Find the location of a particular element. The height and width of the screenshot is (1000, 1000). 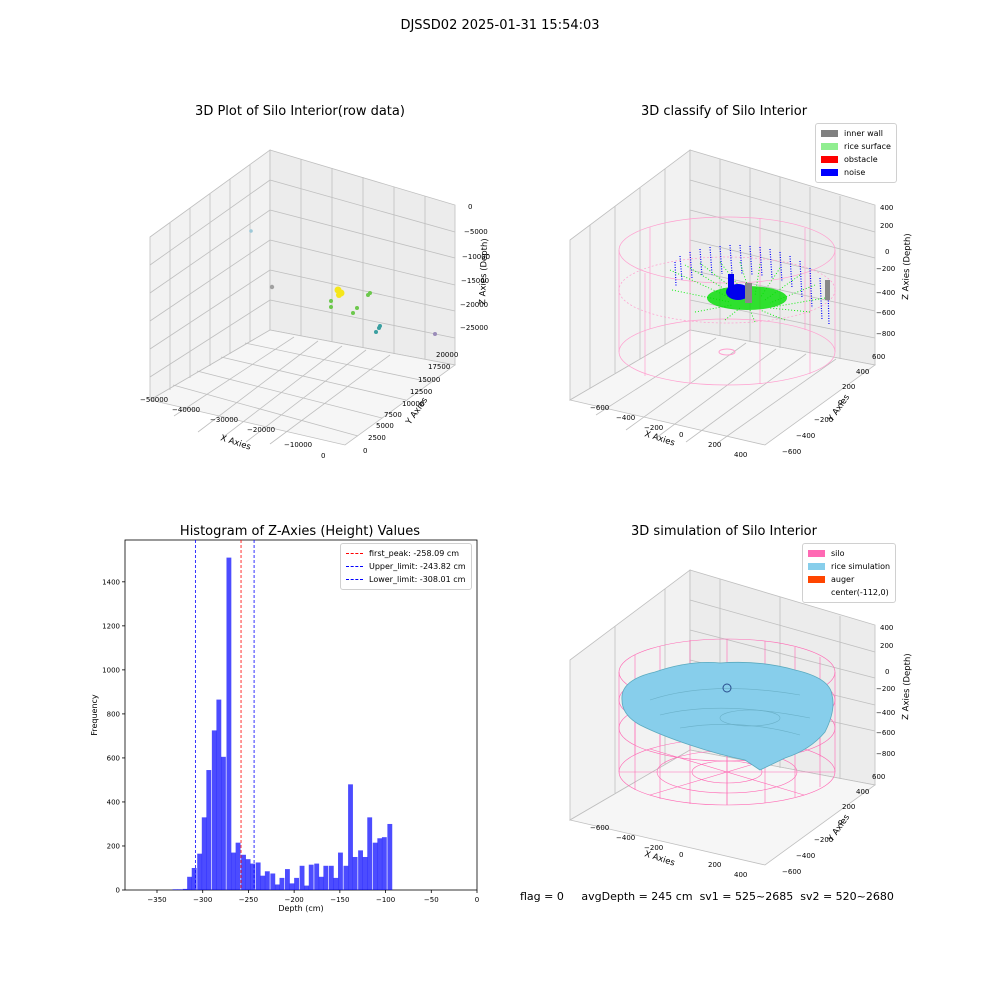

noise-cluster is located at coordinates (731, 283).